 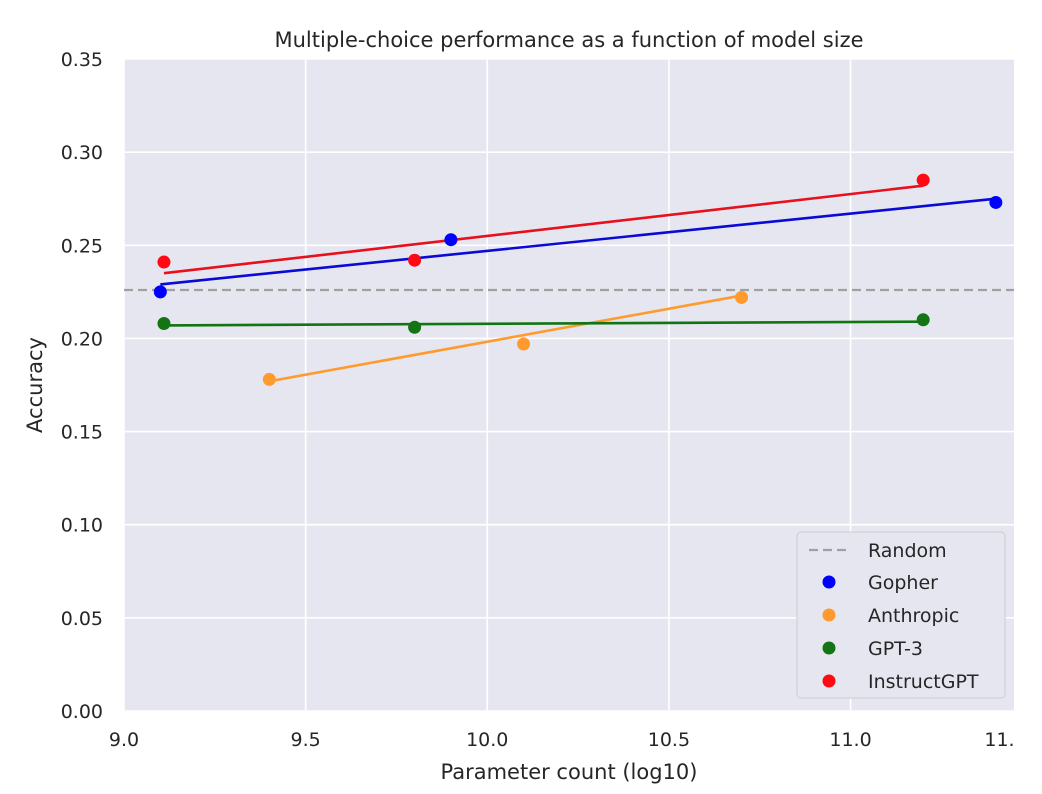 I want to click on legend-box, so click(x=901, y=615).